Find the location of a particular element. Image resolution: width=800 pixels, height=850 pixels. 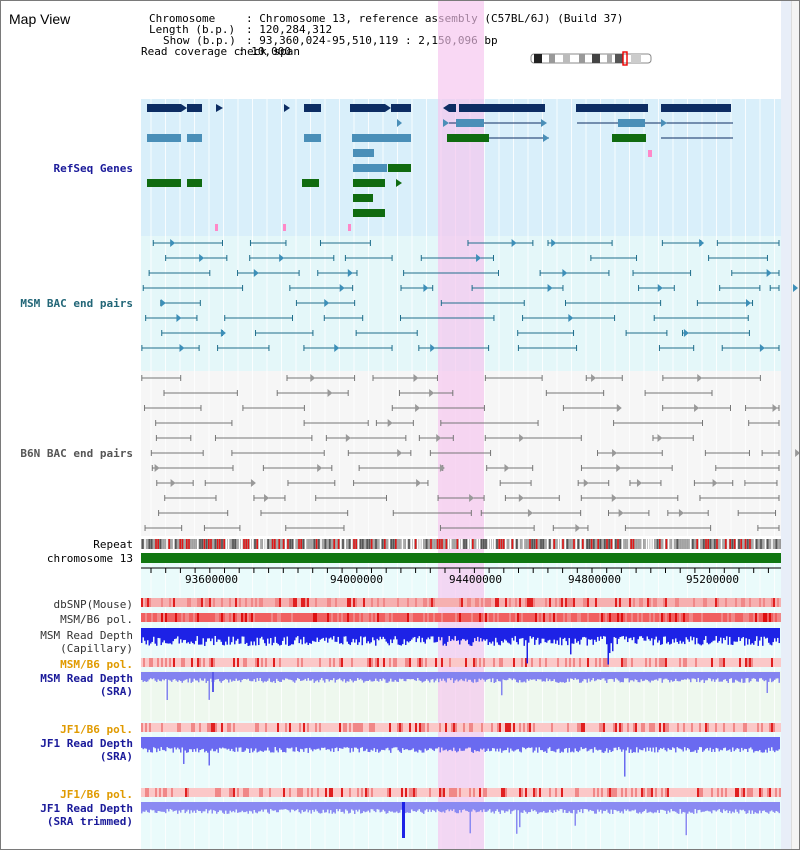

chromosome-label: chromosome 13 is located at coordinates (89, 558).